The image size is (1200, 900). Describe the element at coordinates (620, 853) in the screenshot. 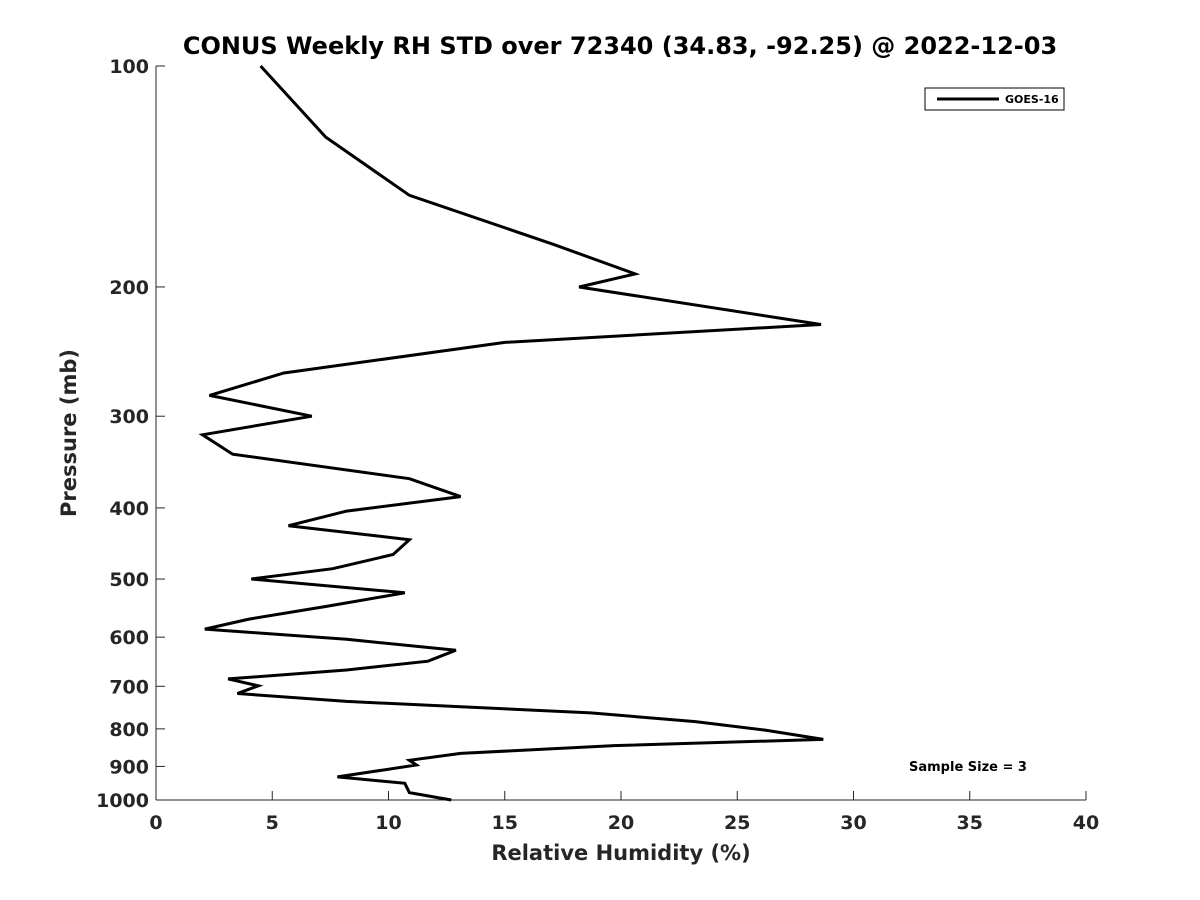

I see `x-axis-label: Relative Humidity (%)` at that location.